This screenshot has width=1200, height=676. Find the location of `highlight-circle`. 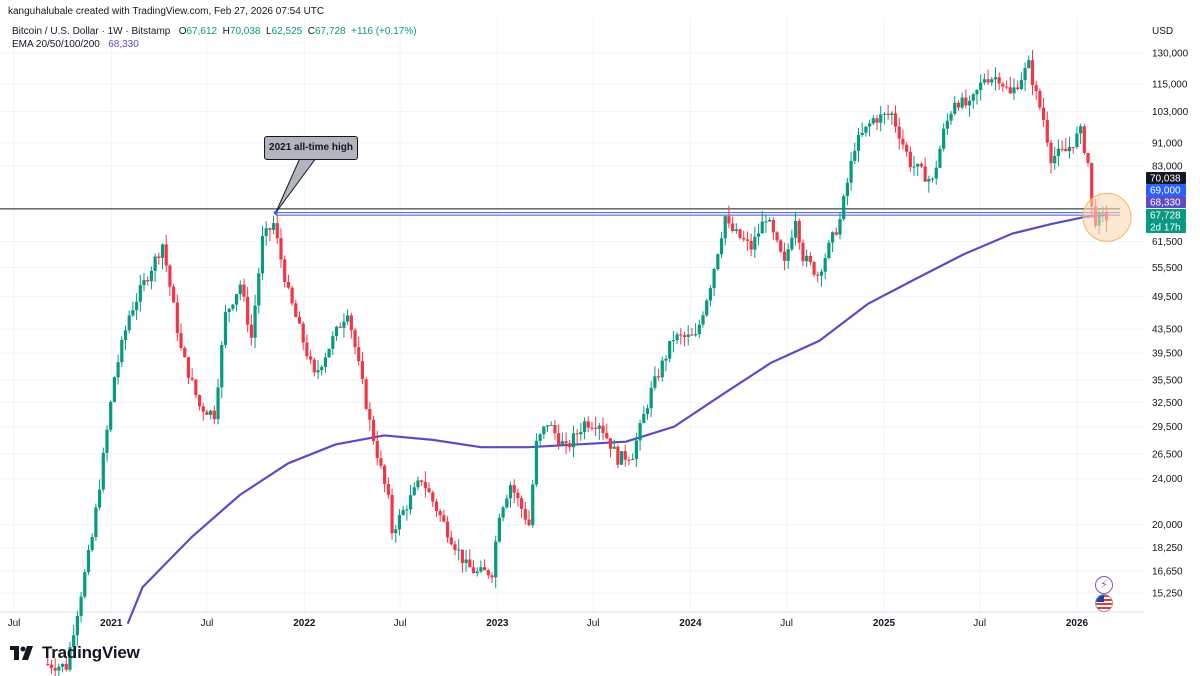

highlight-circle is located at coordinates (1107, 217).